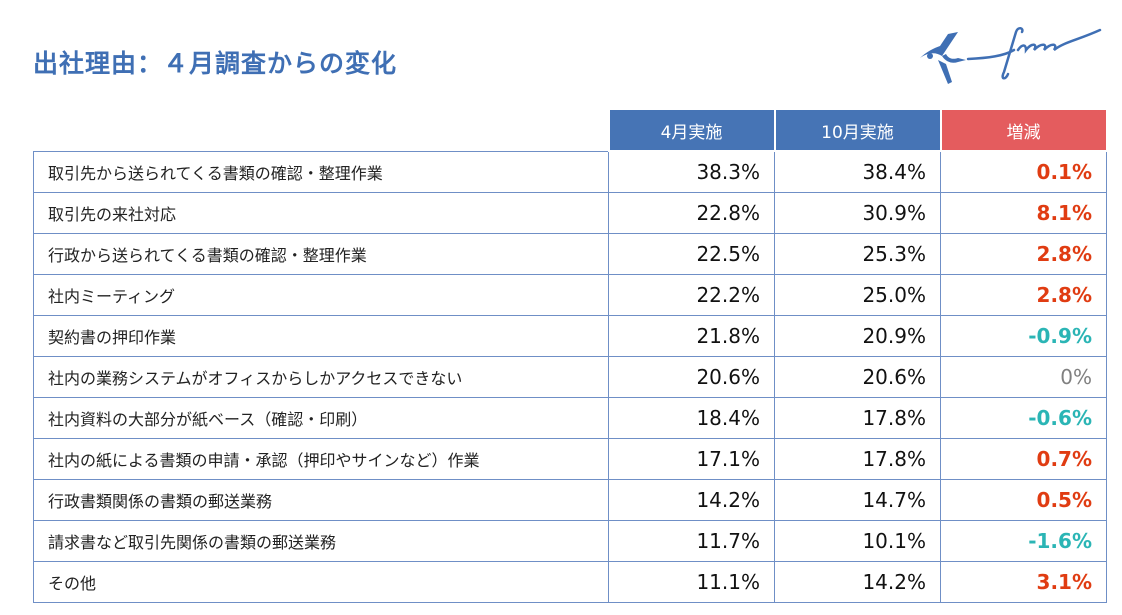 The height and width of the screenshot is (615, 1122). What do you see at coordinates (1023, 500) in the screenshot?
I see `change-value: 0.5%` at bounding box center [1023, 500].